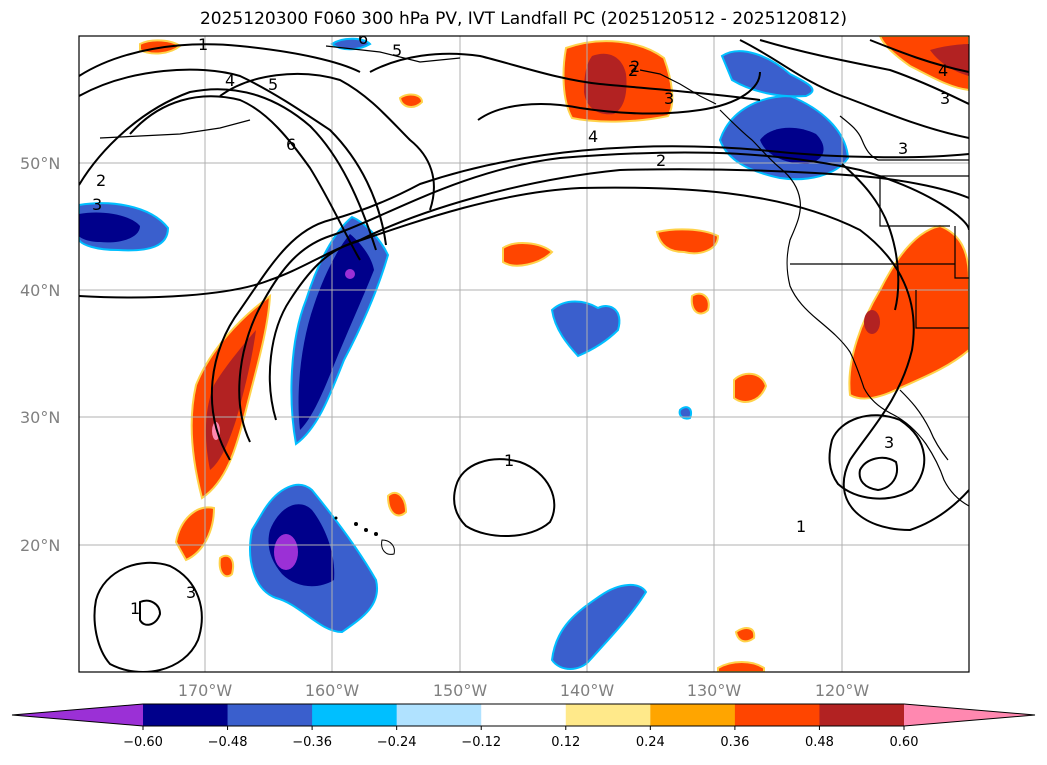 The height and width of the screenshot is (765, 1047). I want to click on lat-label-40n: 40°N, so click(40, 290).